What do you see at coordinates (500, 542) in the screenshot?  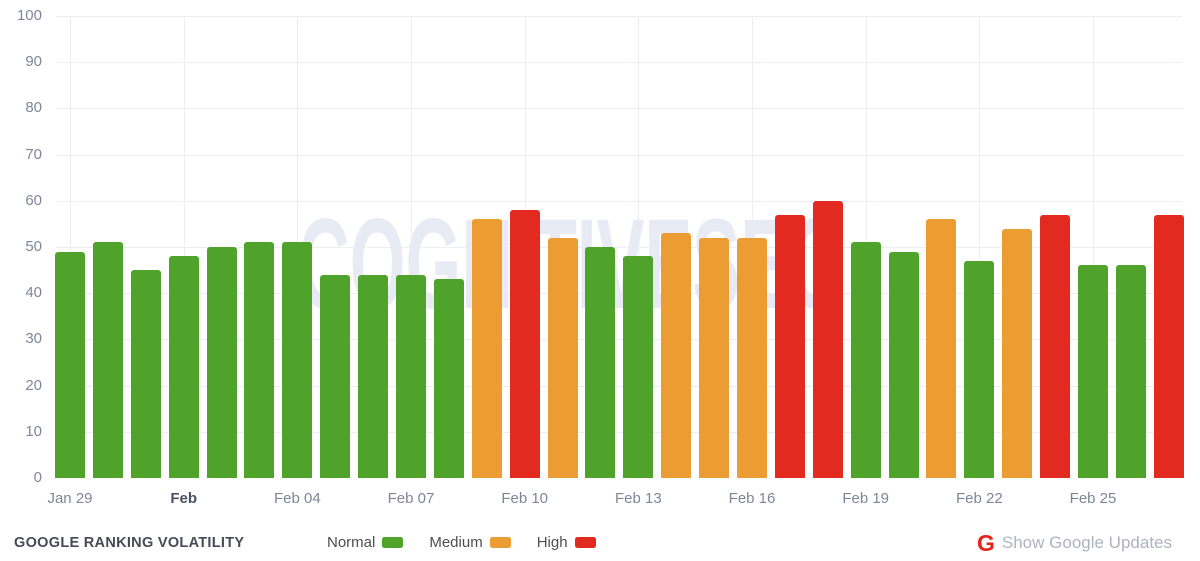 I see `legend-swatch-medium` at bounding box center [500, 542].